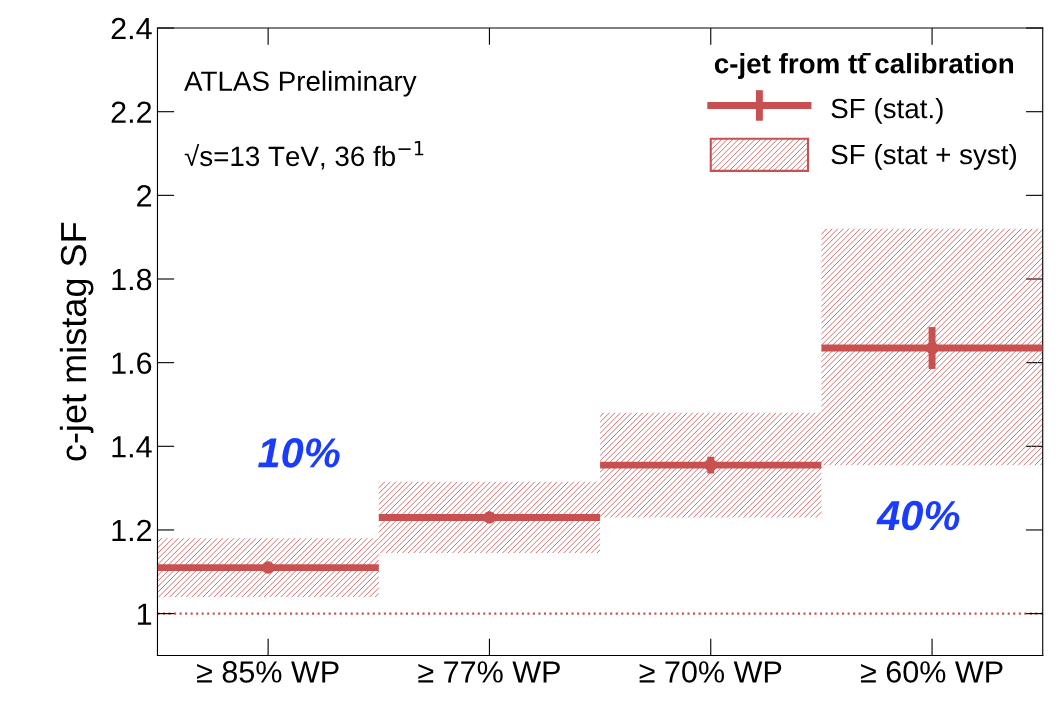 This screenshot has width=1064, height=701. Describe the element at coordinates (918, 515) in the screenshot. I see `annotation: 40%` at that location.